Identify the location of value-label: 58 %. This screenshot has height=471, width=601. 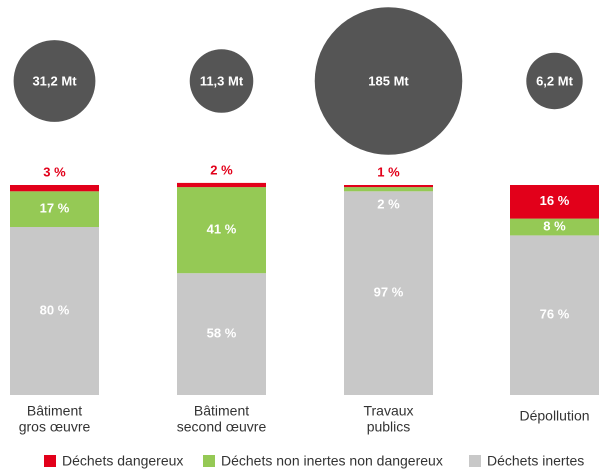
(222, 333).